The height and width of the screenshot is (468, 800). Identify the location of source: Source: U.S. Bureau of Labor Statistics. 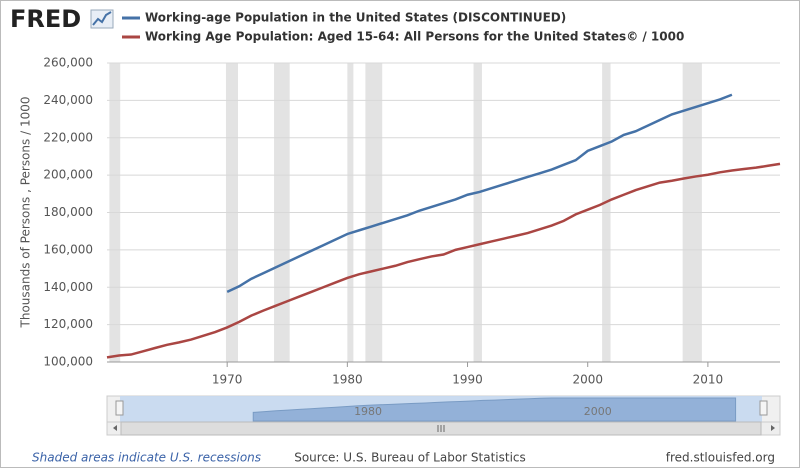
(410, 458).